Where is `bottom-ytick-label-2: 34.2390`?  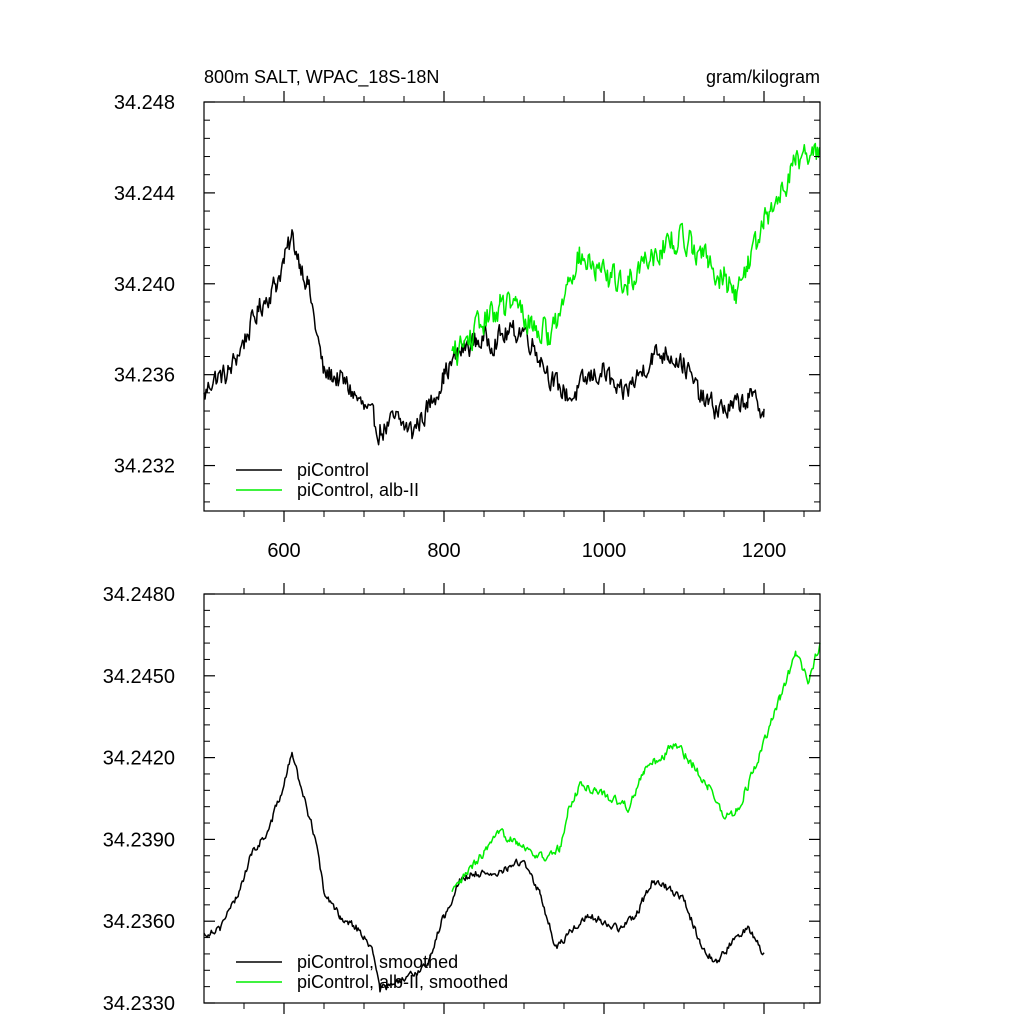 bottom-ytick-label-2: 34.2390 is located at coordinates (139, 840).